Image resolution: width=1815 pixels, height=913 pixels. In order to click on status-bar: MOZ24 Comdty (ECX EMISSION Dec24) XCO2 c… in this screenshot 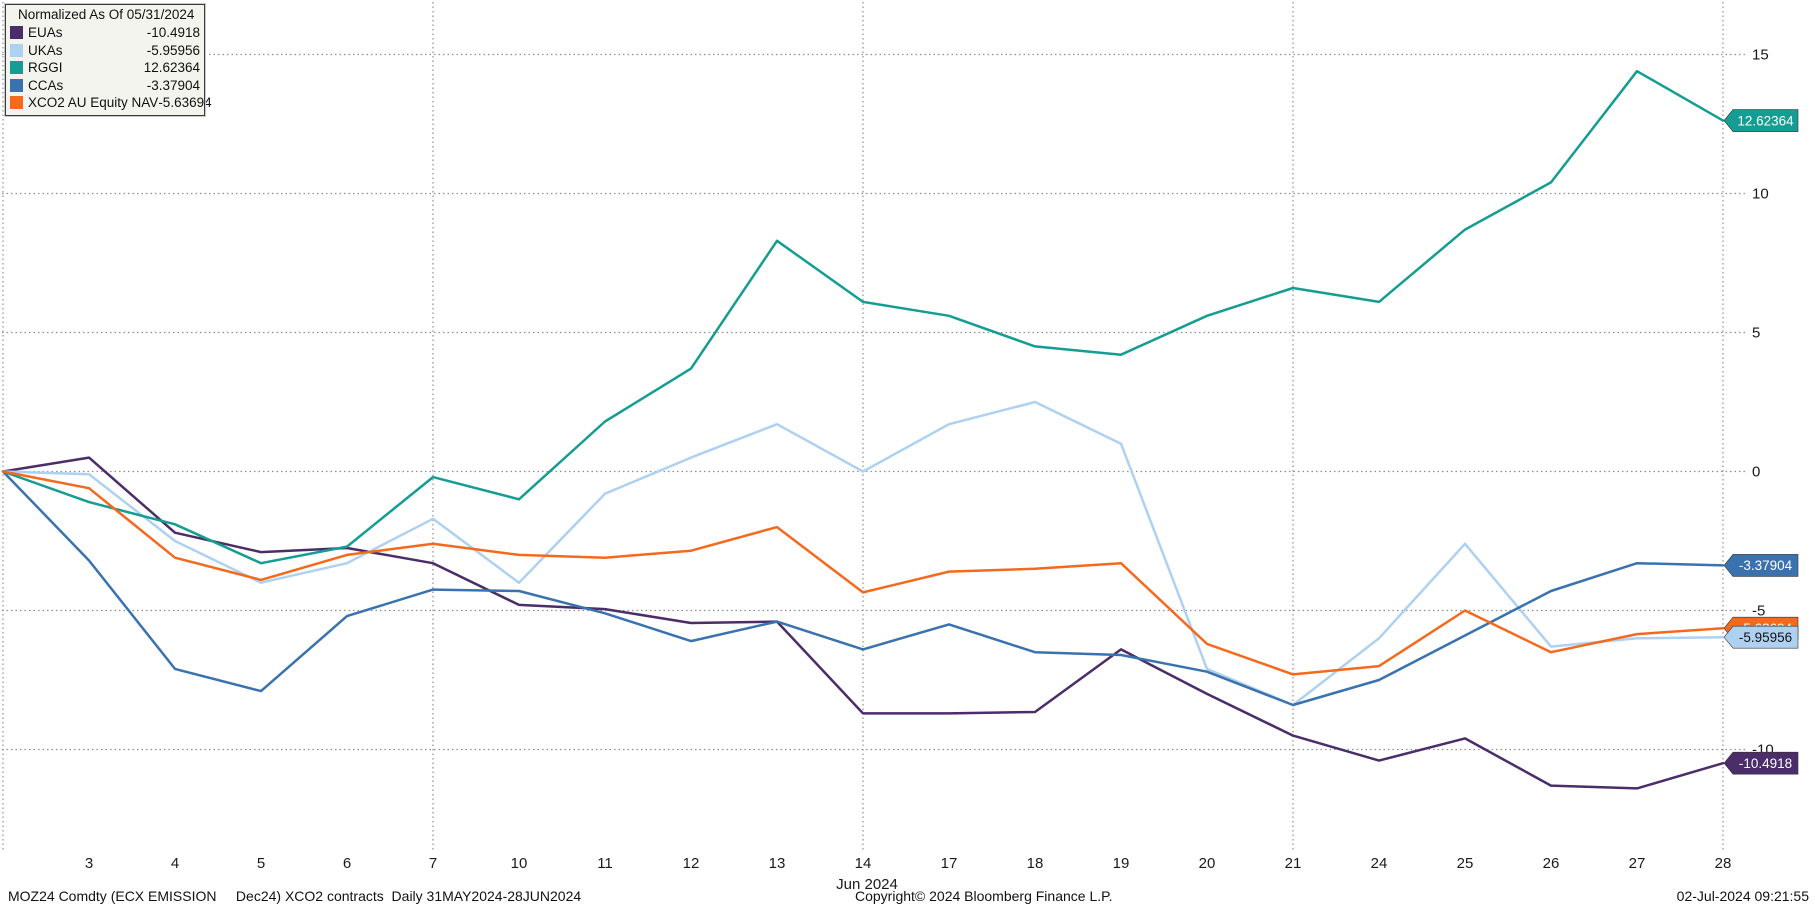, I will do `click(907, 897)`.